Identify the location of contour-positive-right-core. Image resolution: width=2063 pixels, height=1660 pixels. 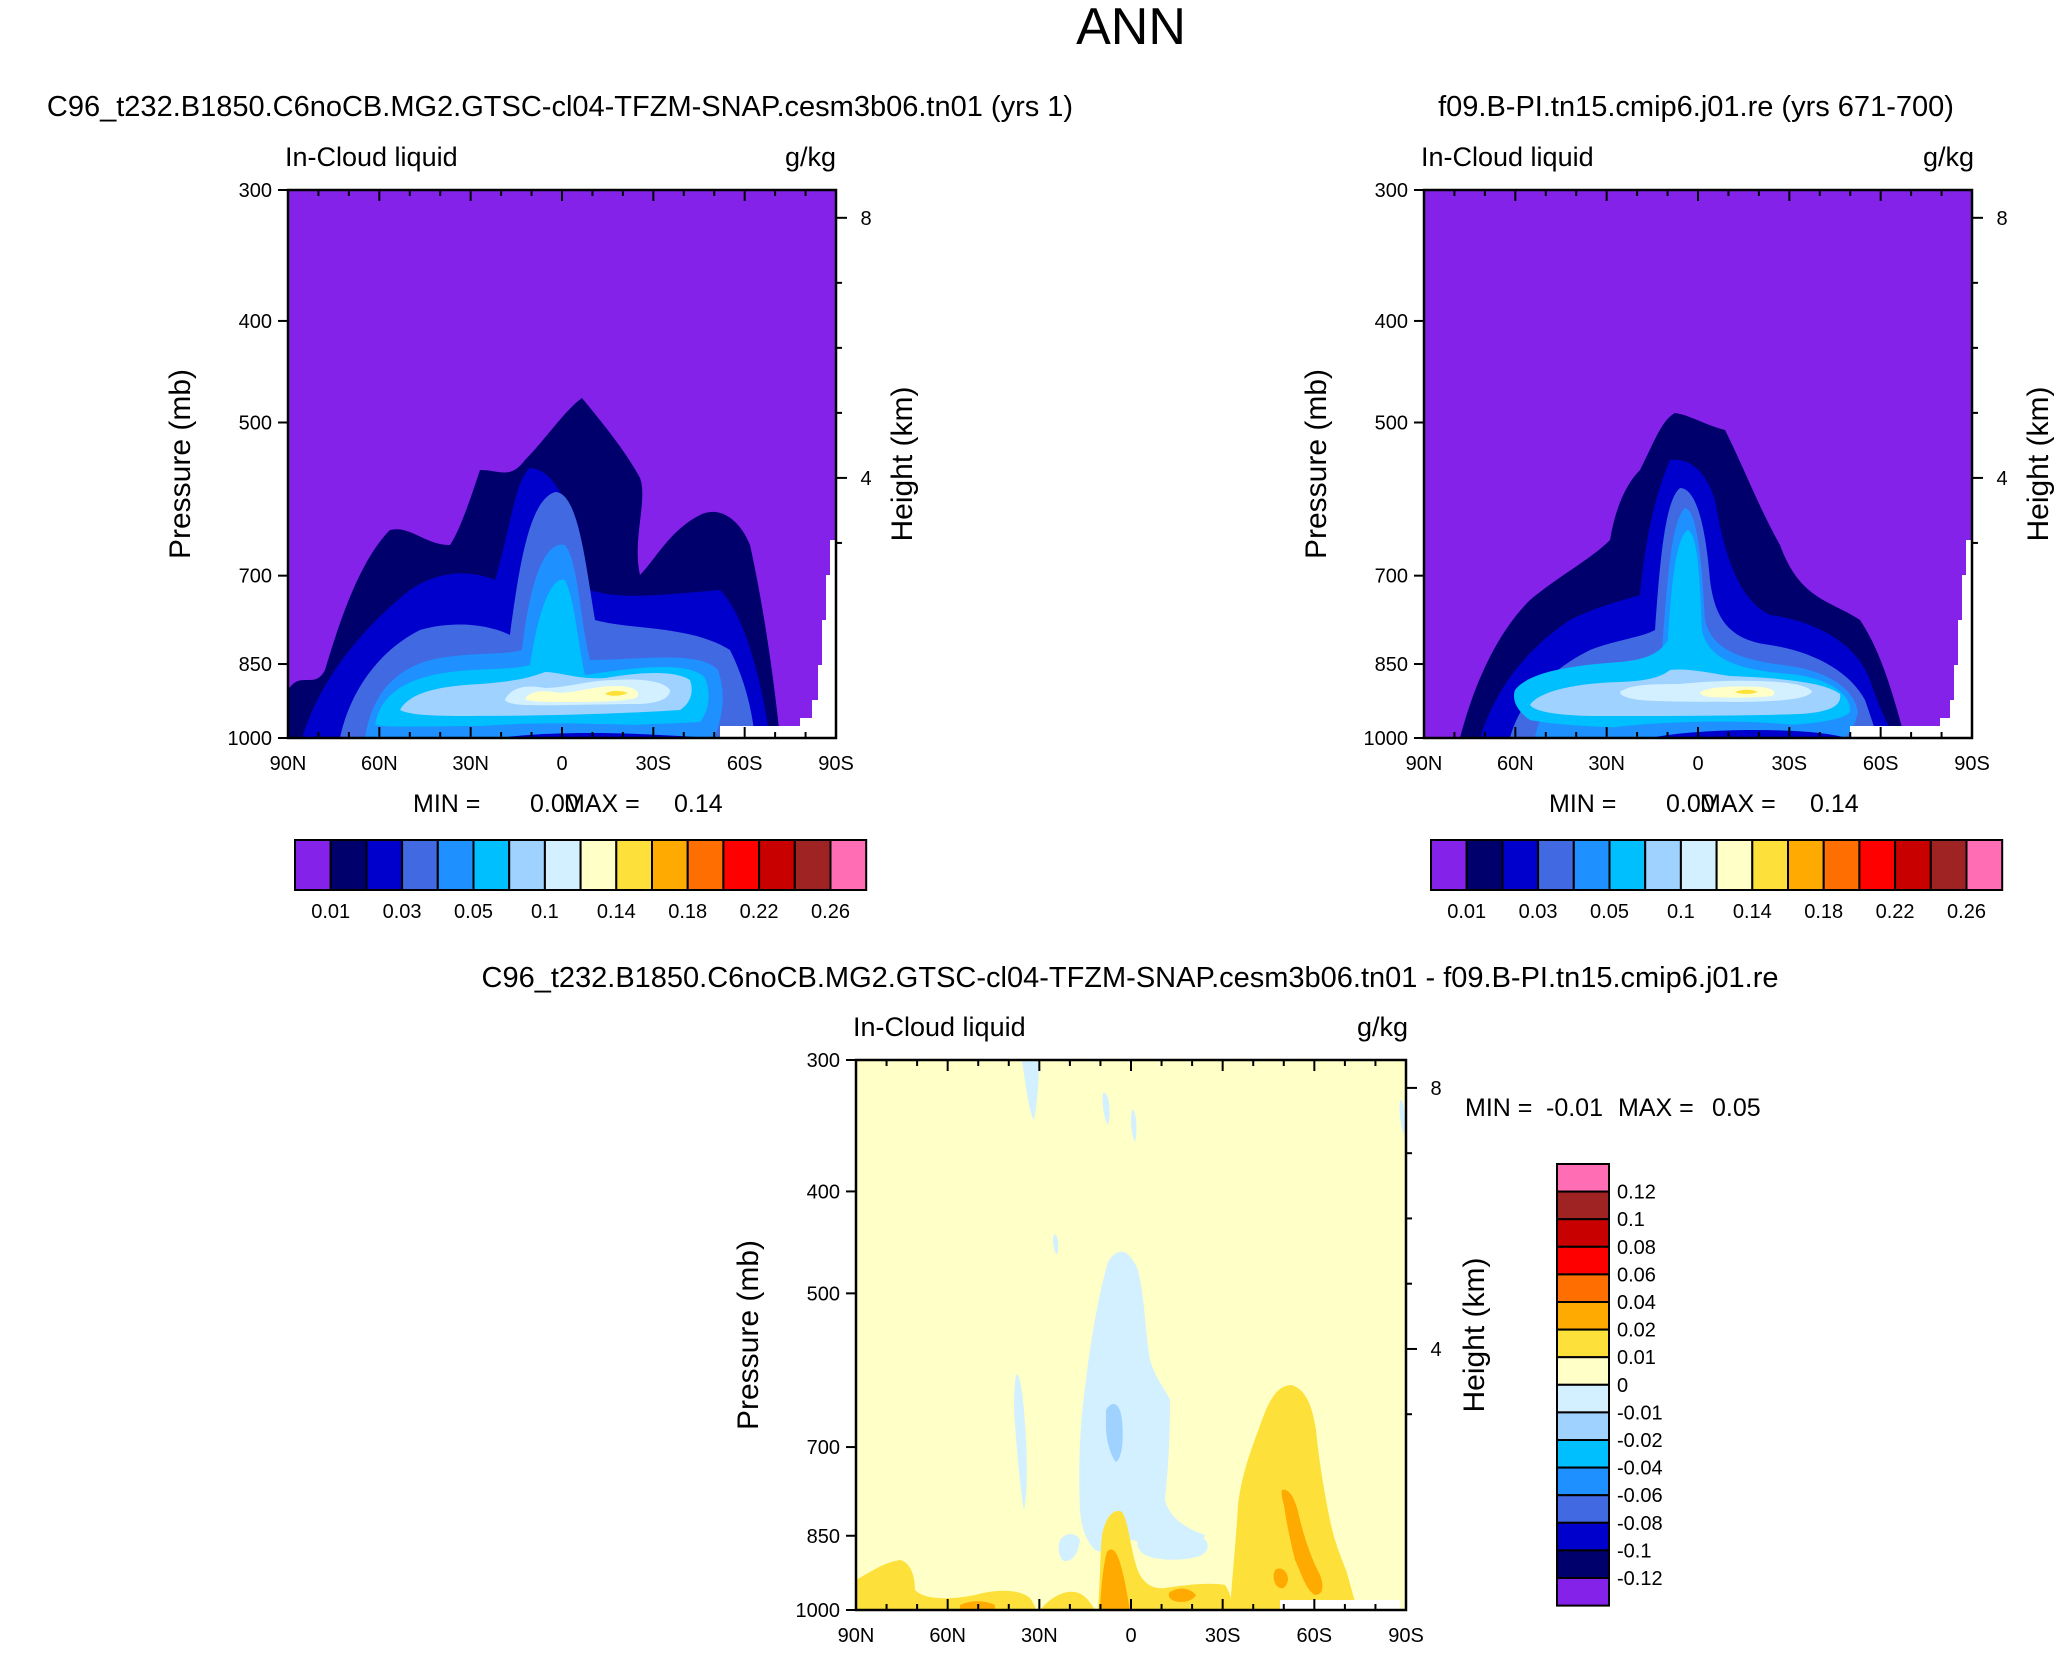
(1302, 1542).